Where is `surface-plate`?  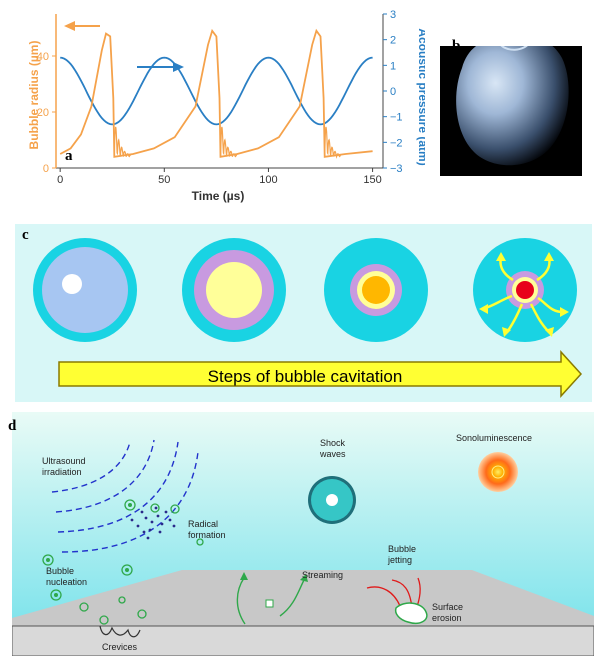
surface-plate is located at coordinates (303, 598).